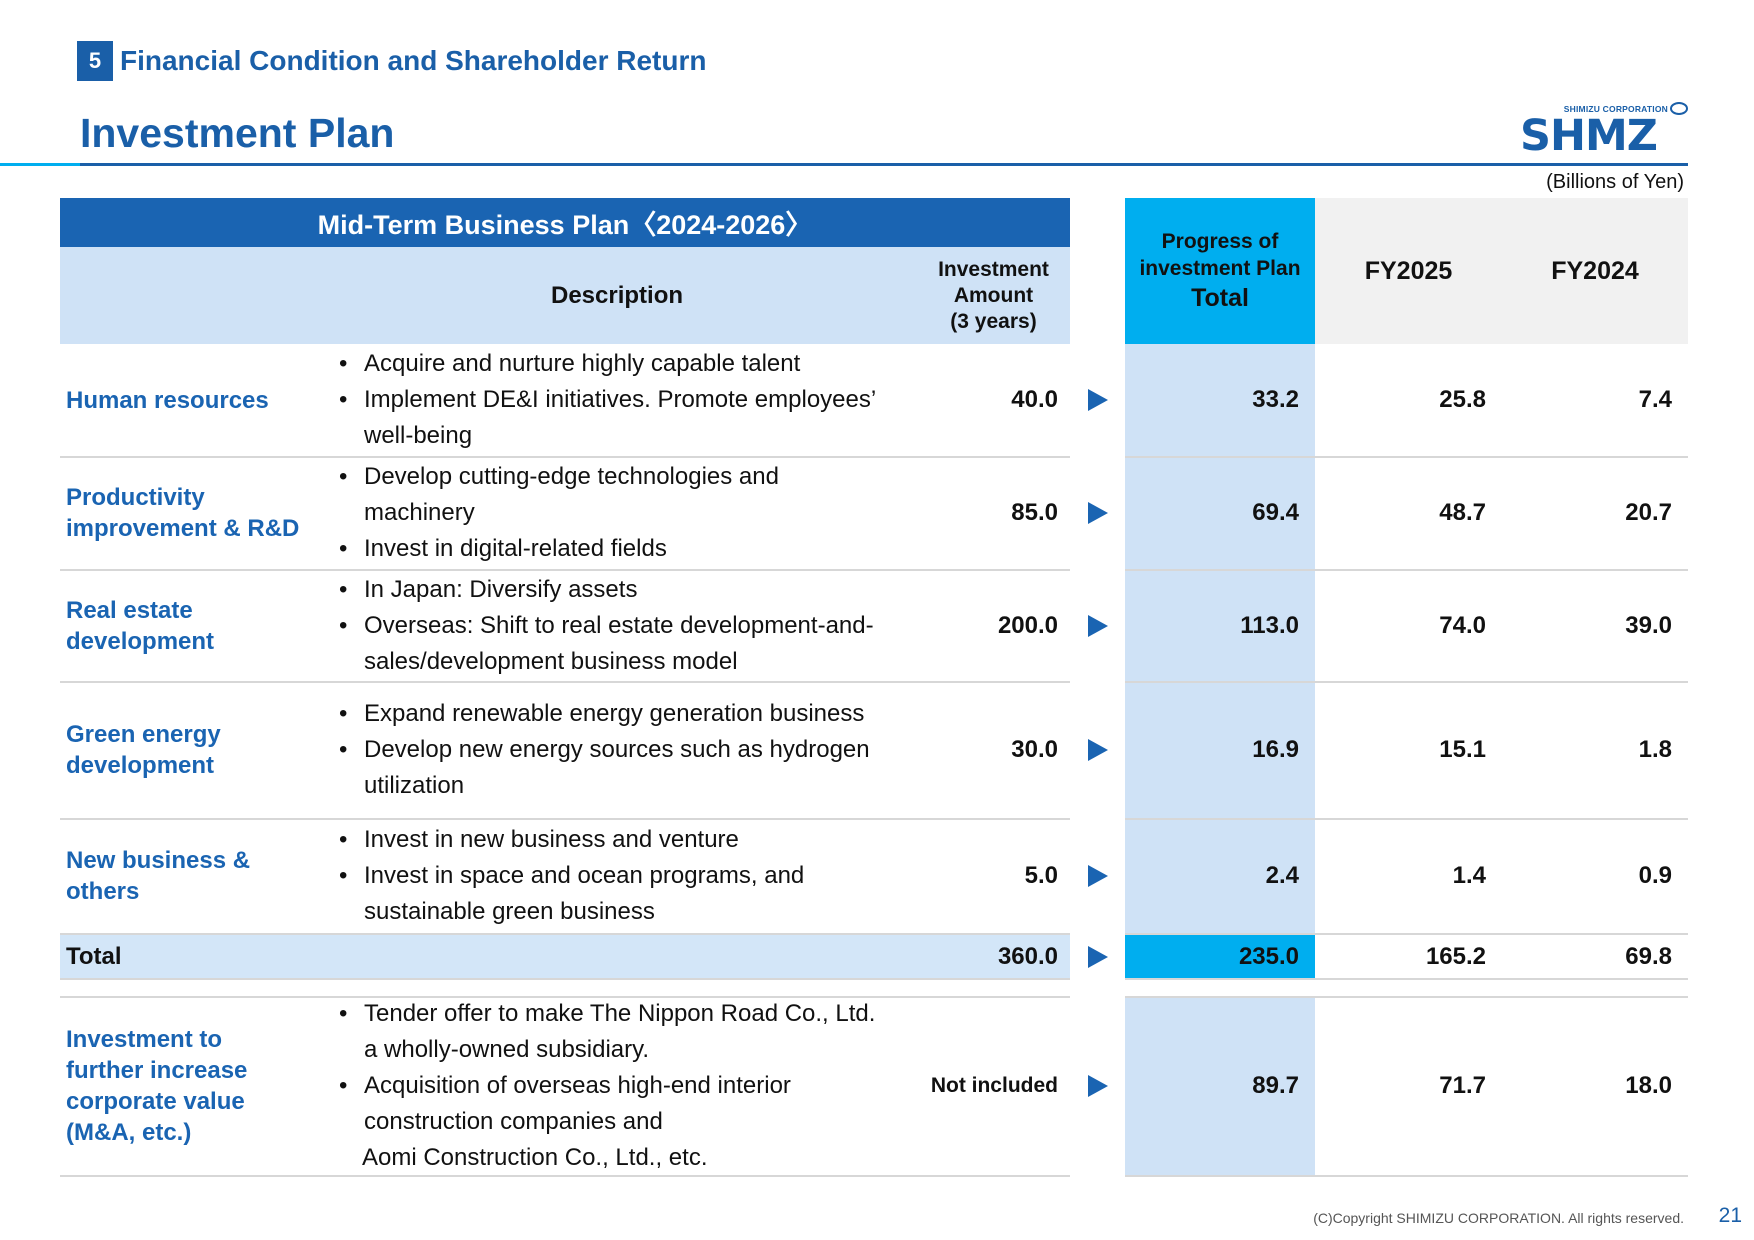  What do you see at coordinates (1648, 625) in the screenshot?
I see `fy2024-value: 39.0` at bounding box center [1648, 625].